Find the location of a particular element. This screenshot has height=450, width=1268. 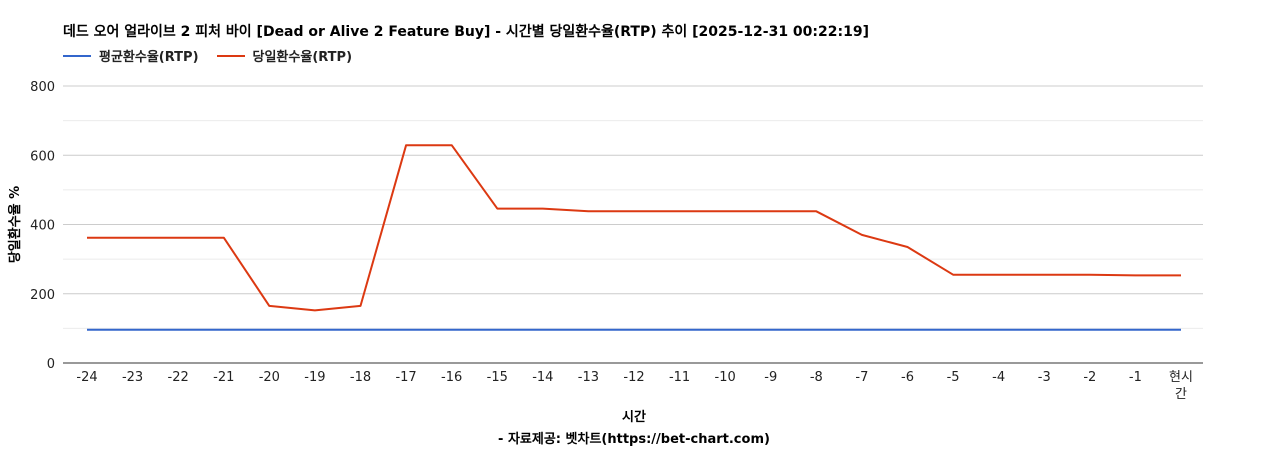

legend-swatch-average is located at coordinates (77, 55).